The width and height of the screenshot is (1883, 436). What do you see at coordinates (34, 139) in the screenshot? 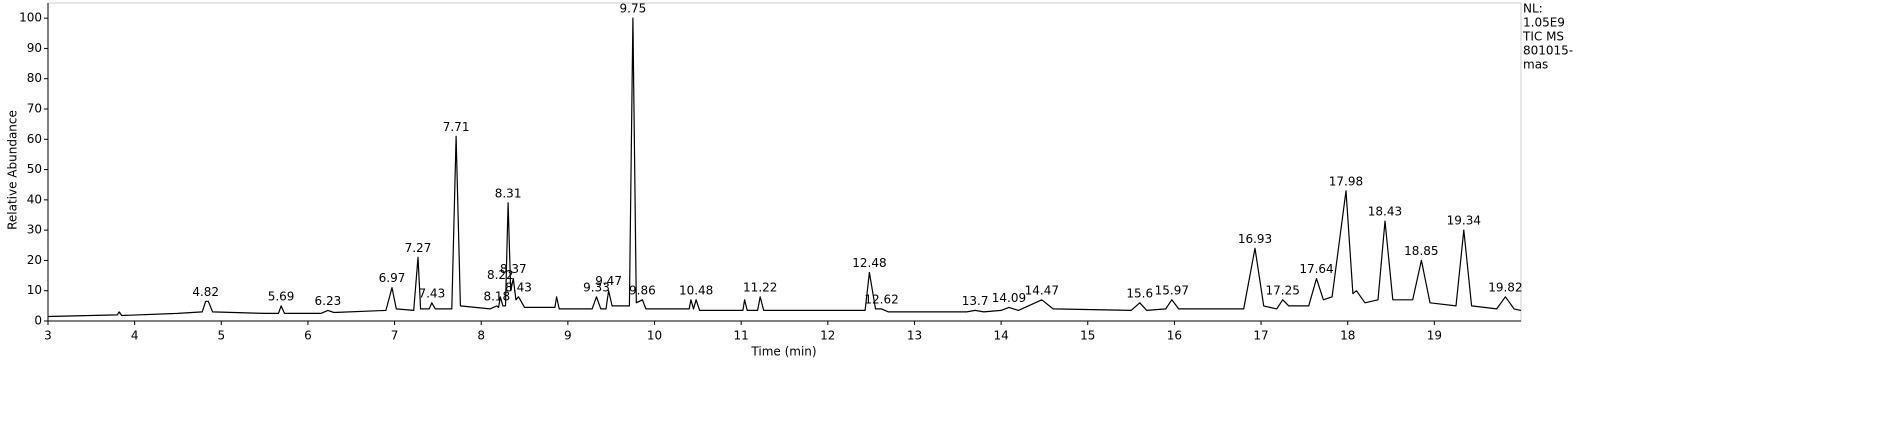
I see `y-tick-label: 60` at bounding box center [34, 139].